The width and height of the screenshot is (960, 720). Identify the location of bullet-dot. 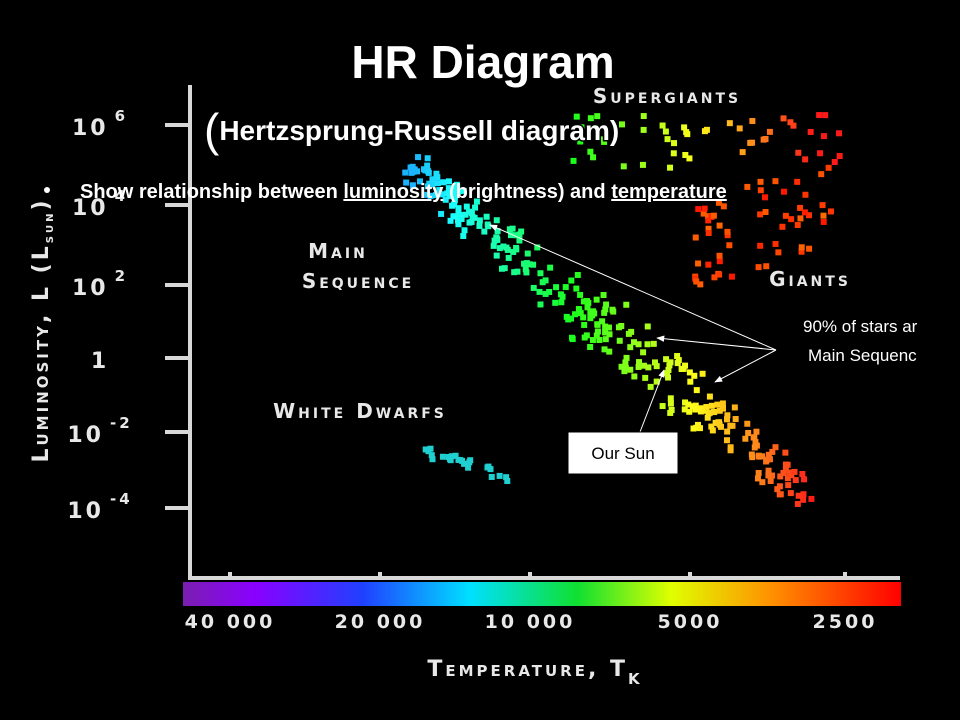
(47, 190).